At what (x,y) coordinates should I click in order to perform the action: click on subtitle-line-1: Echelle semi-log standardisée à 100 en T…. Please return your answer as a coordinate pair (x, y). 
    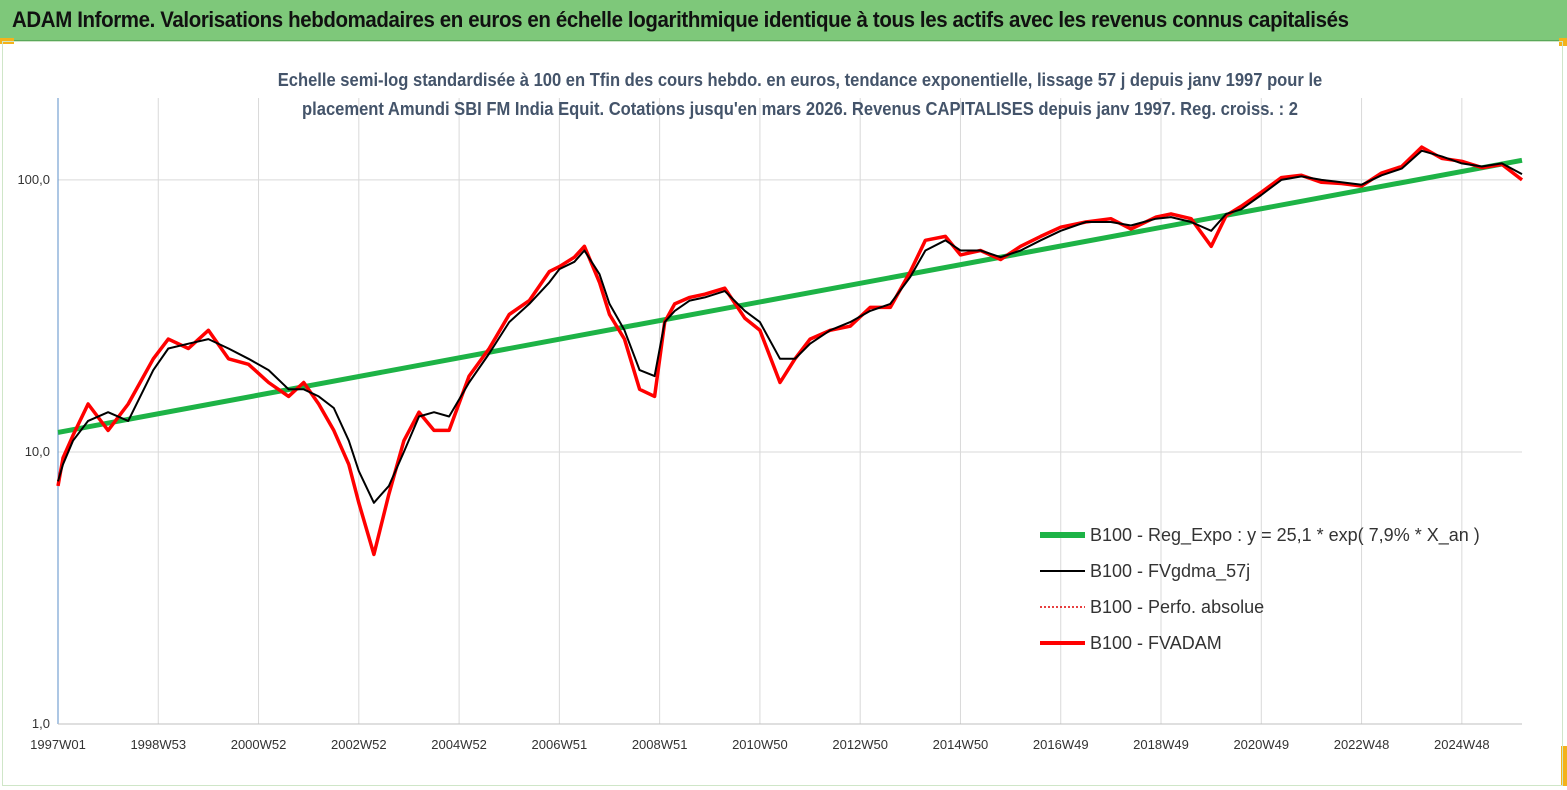
    Looking at the image, I should click on (800, 80).